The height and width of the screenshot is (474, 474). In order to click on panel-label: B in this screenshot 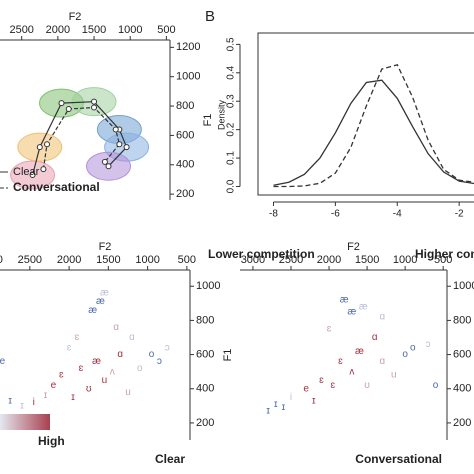, I will do `click(210, 16)`.